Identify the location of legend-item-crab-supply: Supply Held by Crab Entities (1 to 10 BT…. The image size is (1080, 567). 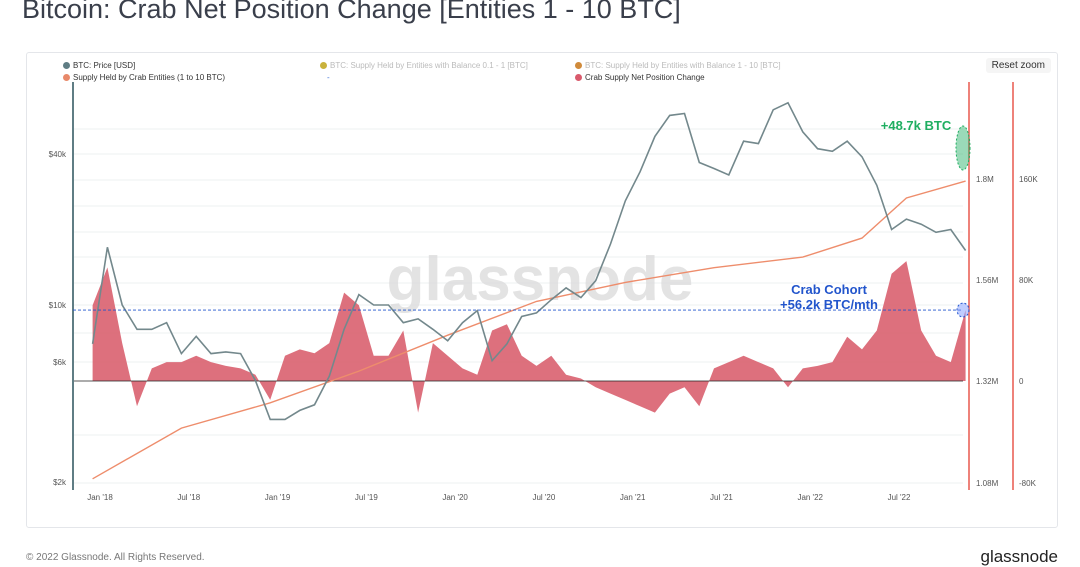
(144, 77).